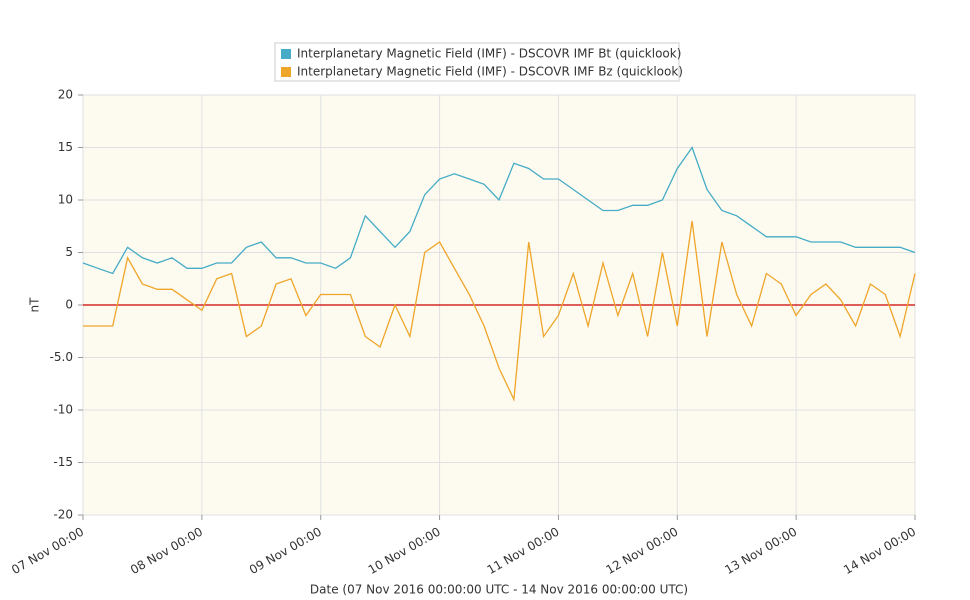 The width and height of the screenshot is (970, 600). What do you see at coordinates (65, 95) in the screenshot?
I see `y-tick-label: 20` at bounding box center [65, 95].